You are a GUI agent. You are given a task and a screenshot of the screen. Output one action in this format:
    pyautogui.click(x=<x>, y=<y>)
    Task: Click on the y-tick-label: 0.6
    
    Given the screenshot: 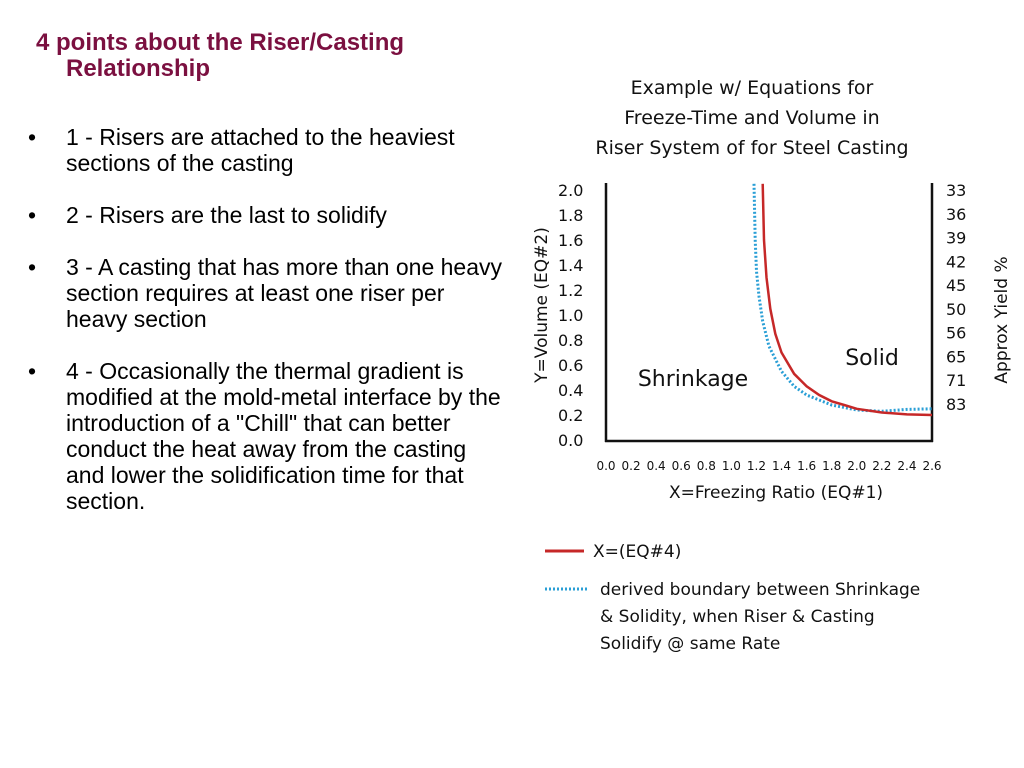 What is the action you would take?
    pyautogui.click(x=570, y=365)
    